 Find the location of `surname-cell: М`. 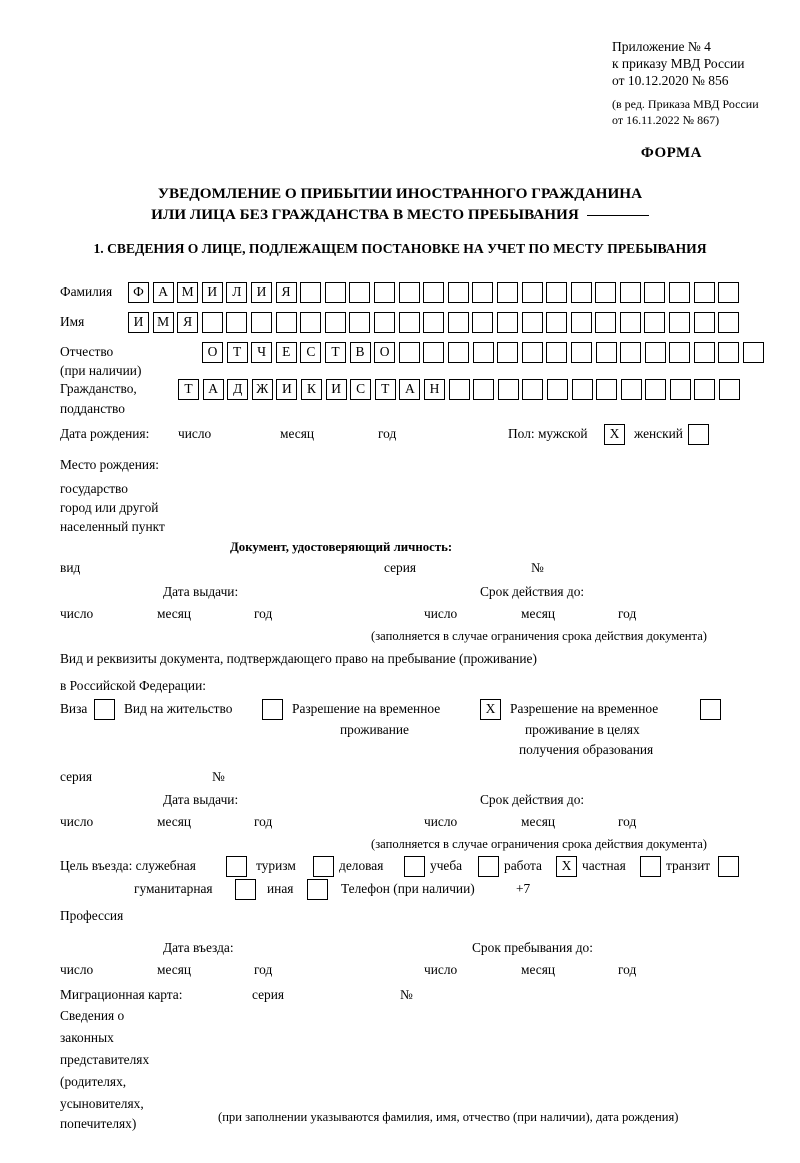

surname-cell: М is located at coordinates (188, 292).